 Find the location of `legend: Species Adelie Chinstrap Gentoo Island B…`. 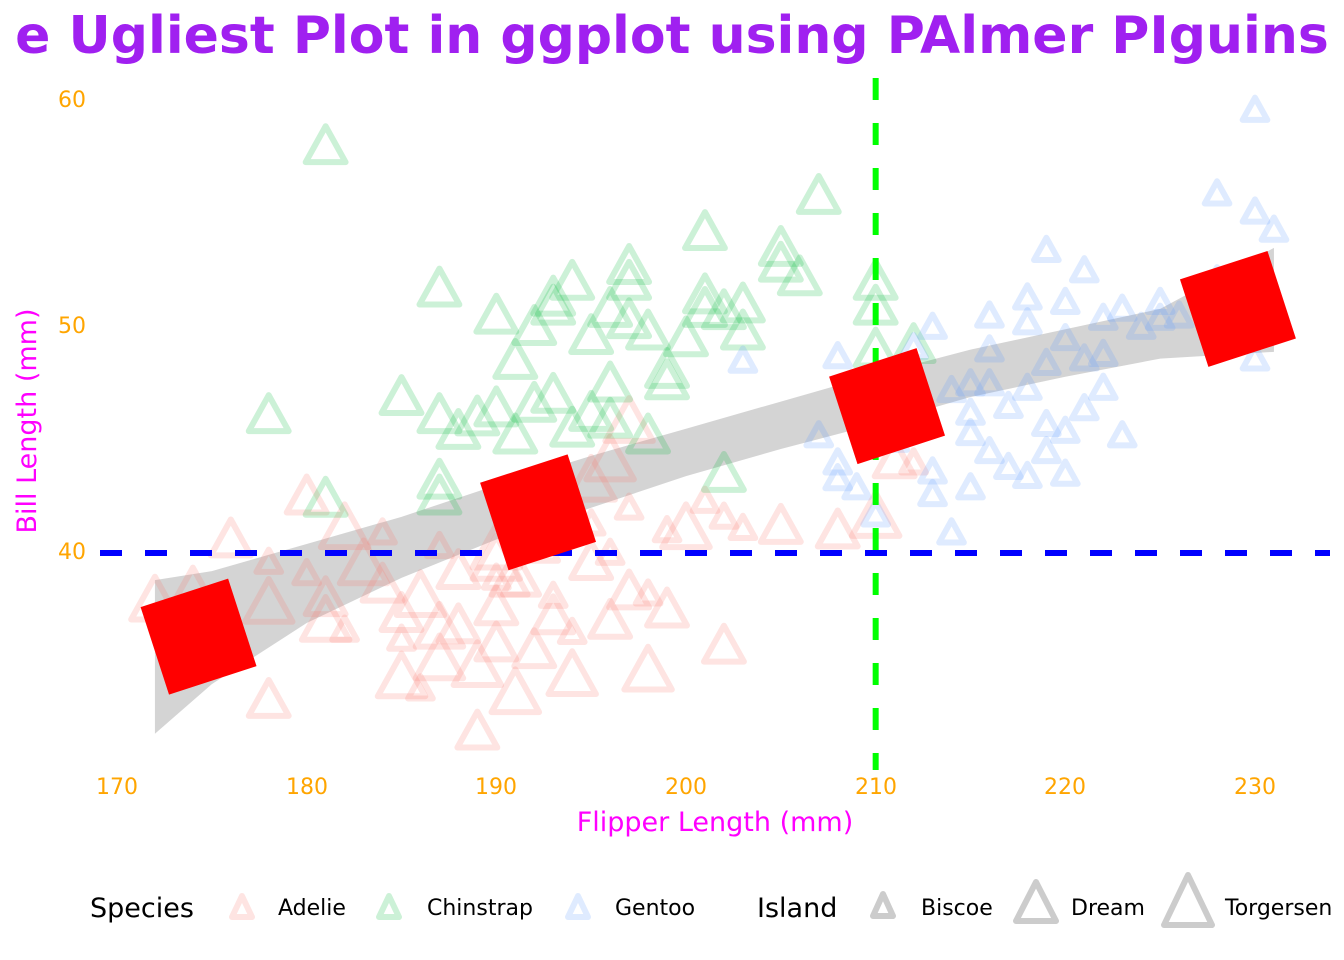

legend: Species Adelie Chinstrap Gentoo Island B… is located at coordinates (672, 908).